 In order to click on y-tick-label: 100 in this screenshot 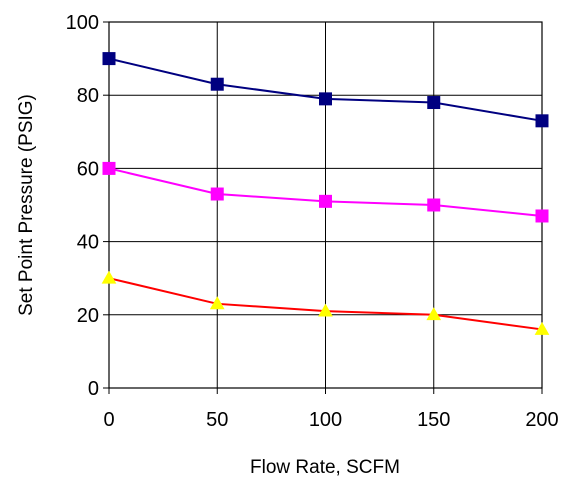, I will do `click(82, 23)`.